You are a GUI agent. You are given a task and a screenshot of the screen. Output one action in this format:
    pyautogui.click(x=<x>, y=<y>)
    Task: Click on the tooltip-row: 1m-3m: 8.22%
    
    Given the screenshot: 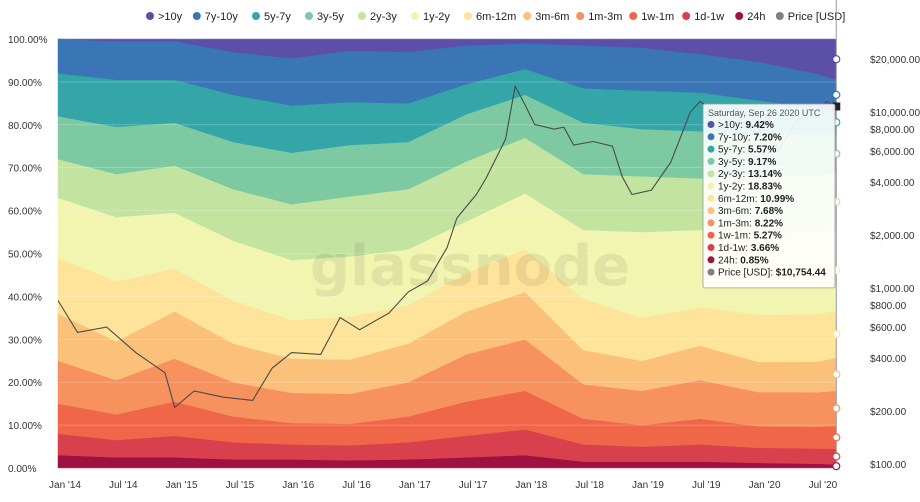 What is the action you would take?
    pyautogui.click(x=750, y=223)
    